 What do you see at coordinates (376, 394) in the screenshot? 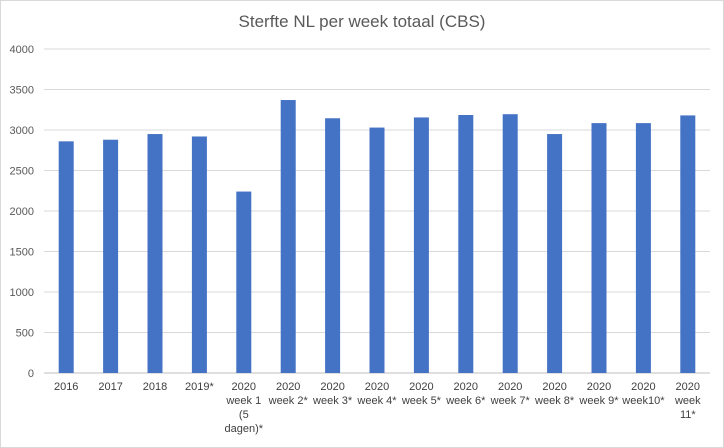
I see `x-tick-label: 2020 week 4*` at bounding box center [376, 394].